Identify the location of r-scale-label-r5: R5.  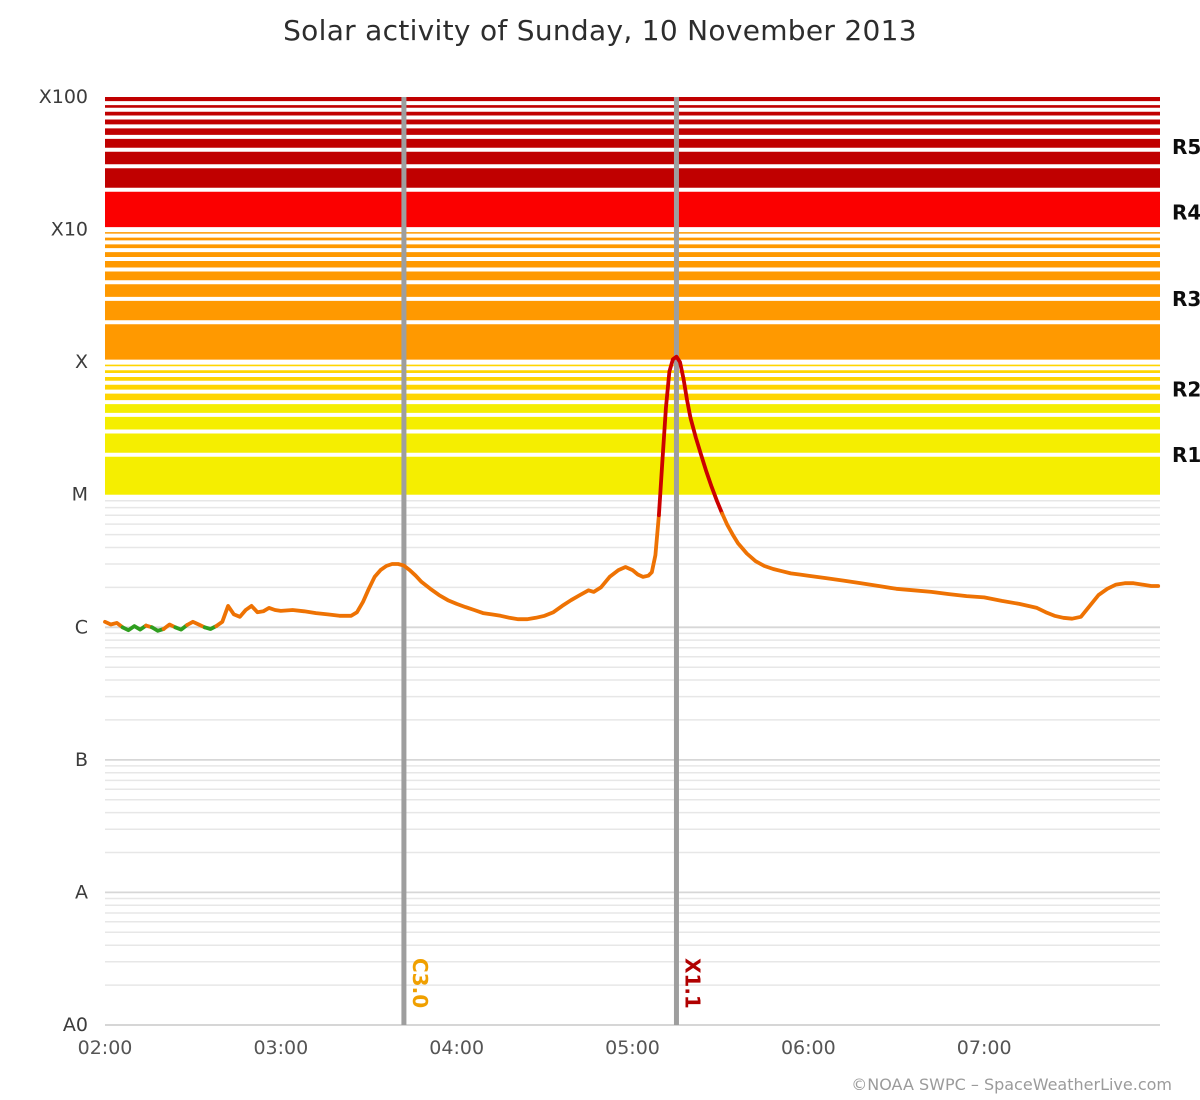
(1186, 147).